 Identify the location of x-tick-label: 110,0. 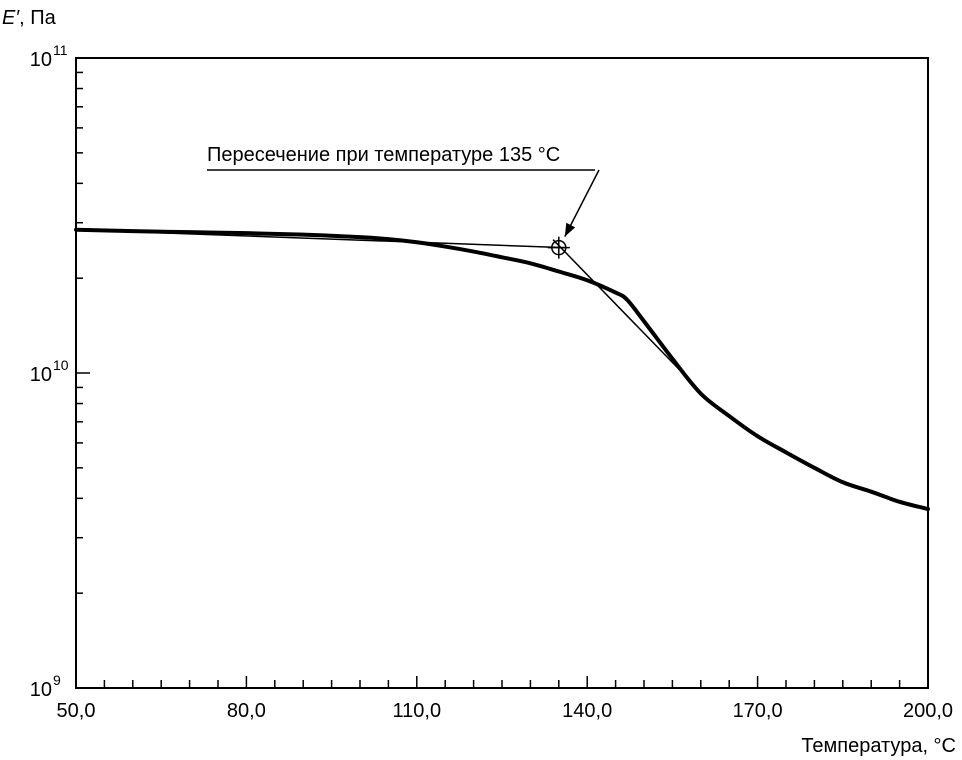
(417, 711).